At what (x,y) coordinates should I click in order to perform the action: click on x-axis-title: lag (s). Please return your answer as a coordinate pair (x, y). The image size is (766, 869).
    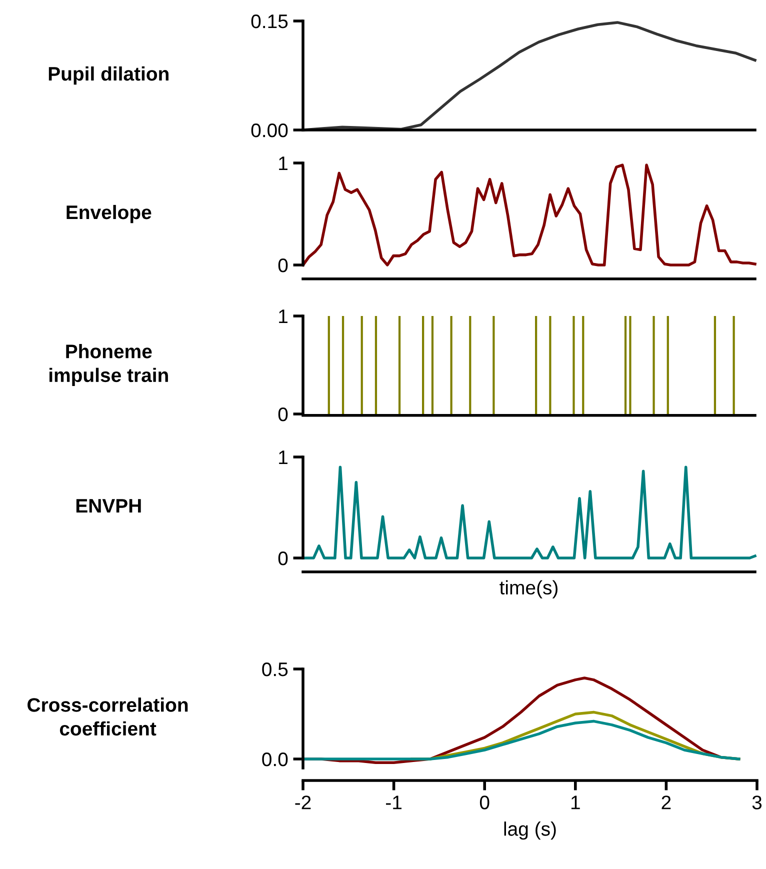
    Looking at the image, I should click on (530, 831).